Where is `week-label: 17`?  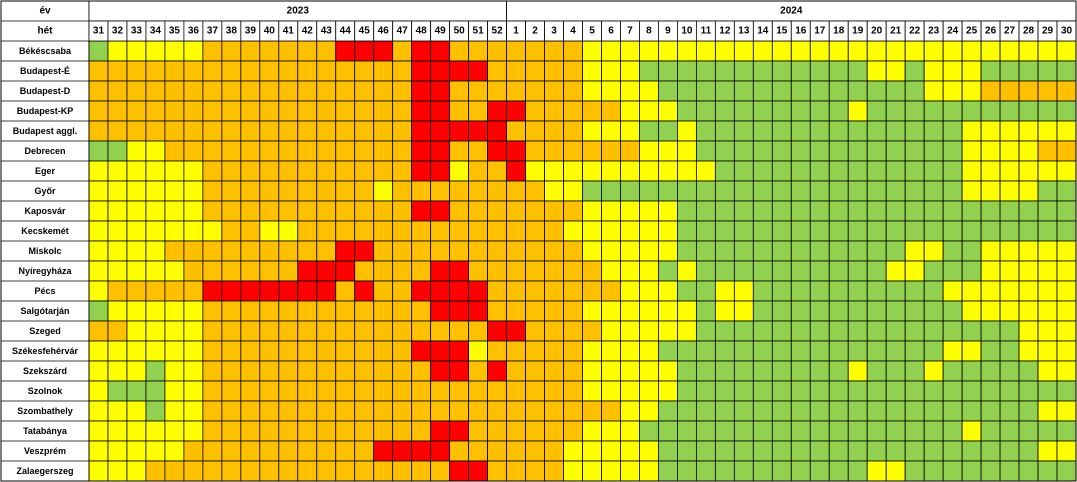 week-label: 17 is located at coordinates (820, 31).